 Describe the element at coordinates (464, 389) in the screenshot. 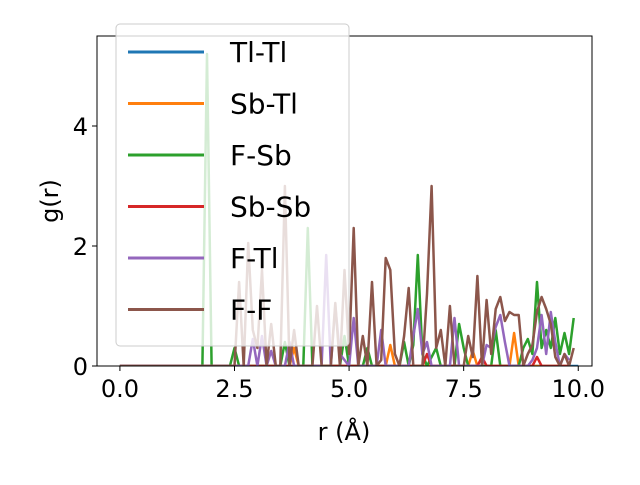

I see `x-tick-label: 7.5` at that location.